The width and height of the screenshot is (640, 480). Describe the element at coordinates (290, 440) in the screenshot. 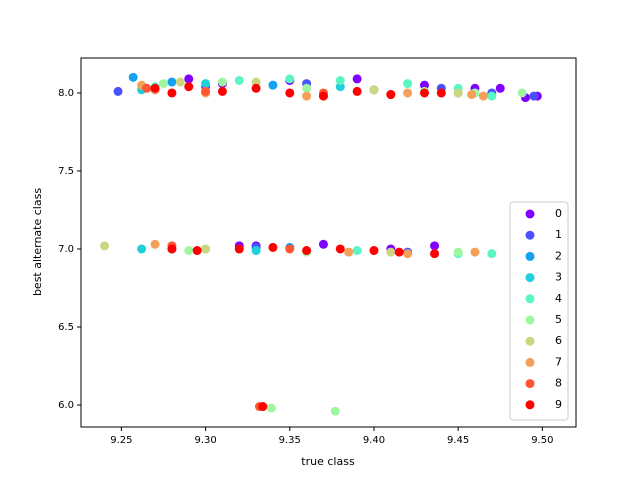

I see `x-tick-label: 9.35` at that location.